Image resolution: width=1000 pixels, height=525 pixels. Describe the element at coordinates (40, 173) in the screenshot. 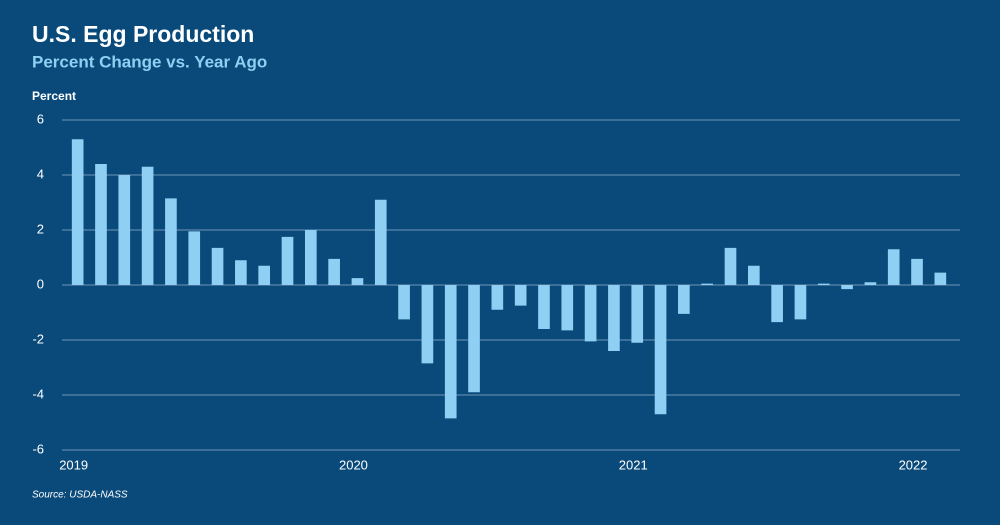

I see `y-tick-label: 4` at that location.